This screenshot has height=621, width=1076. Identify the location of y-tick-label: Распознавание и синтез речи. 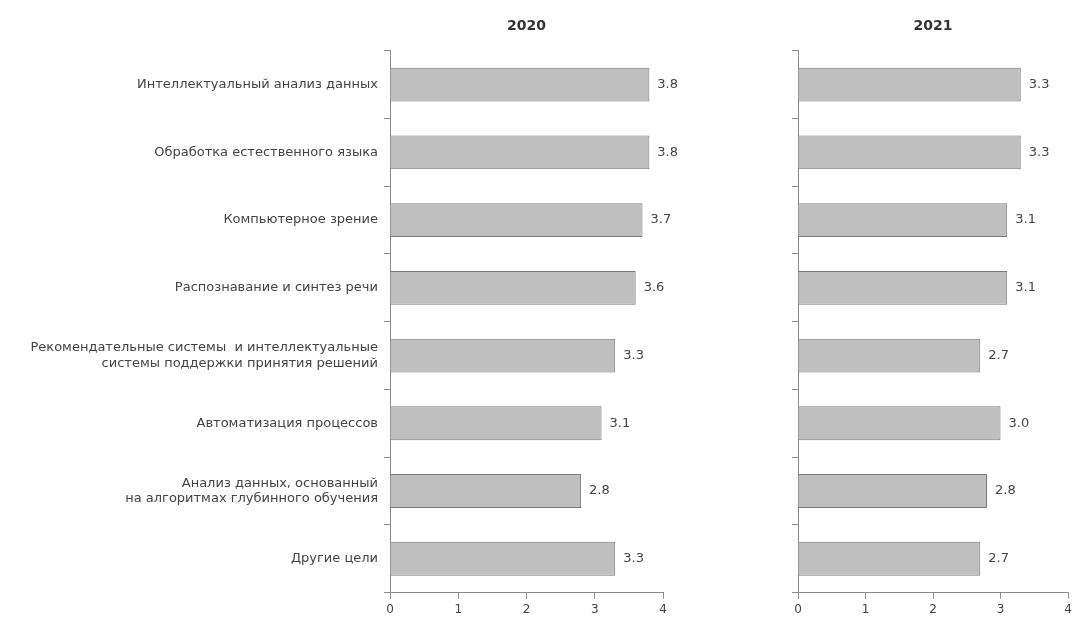
(276, 287).